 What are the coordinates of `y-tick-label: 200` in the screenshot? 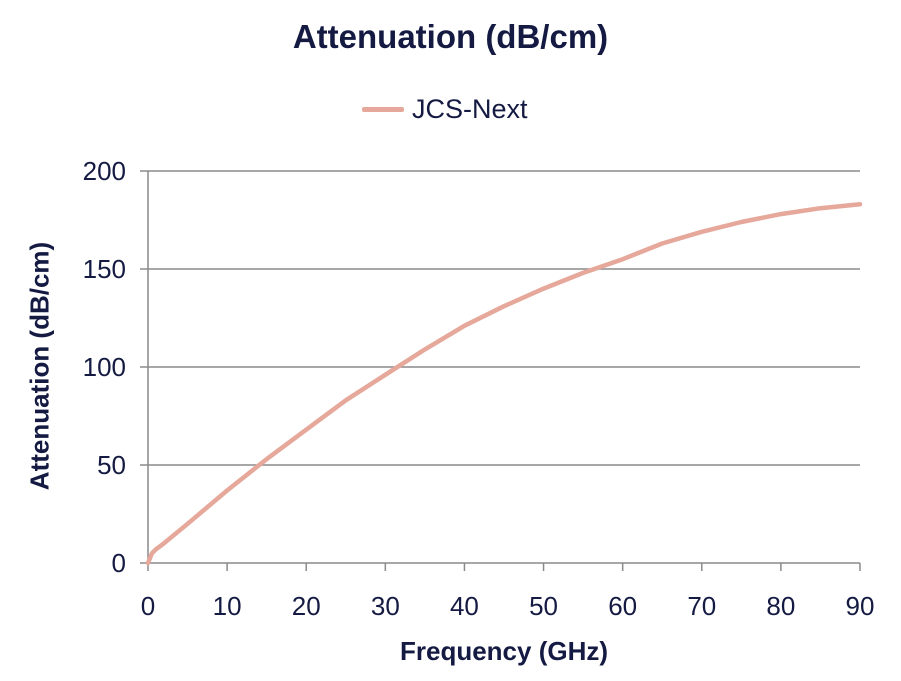 It's located at (104, 171).